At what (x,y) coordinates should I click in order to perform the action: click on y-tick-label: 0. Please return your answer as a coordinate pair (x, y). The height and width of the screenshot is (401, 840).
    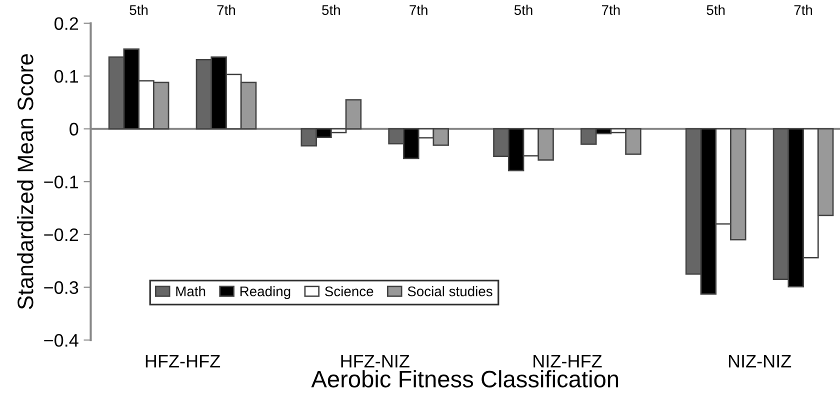
    Looking at the image, I should click on (74, 129).